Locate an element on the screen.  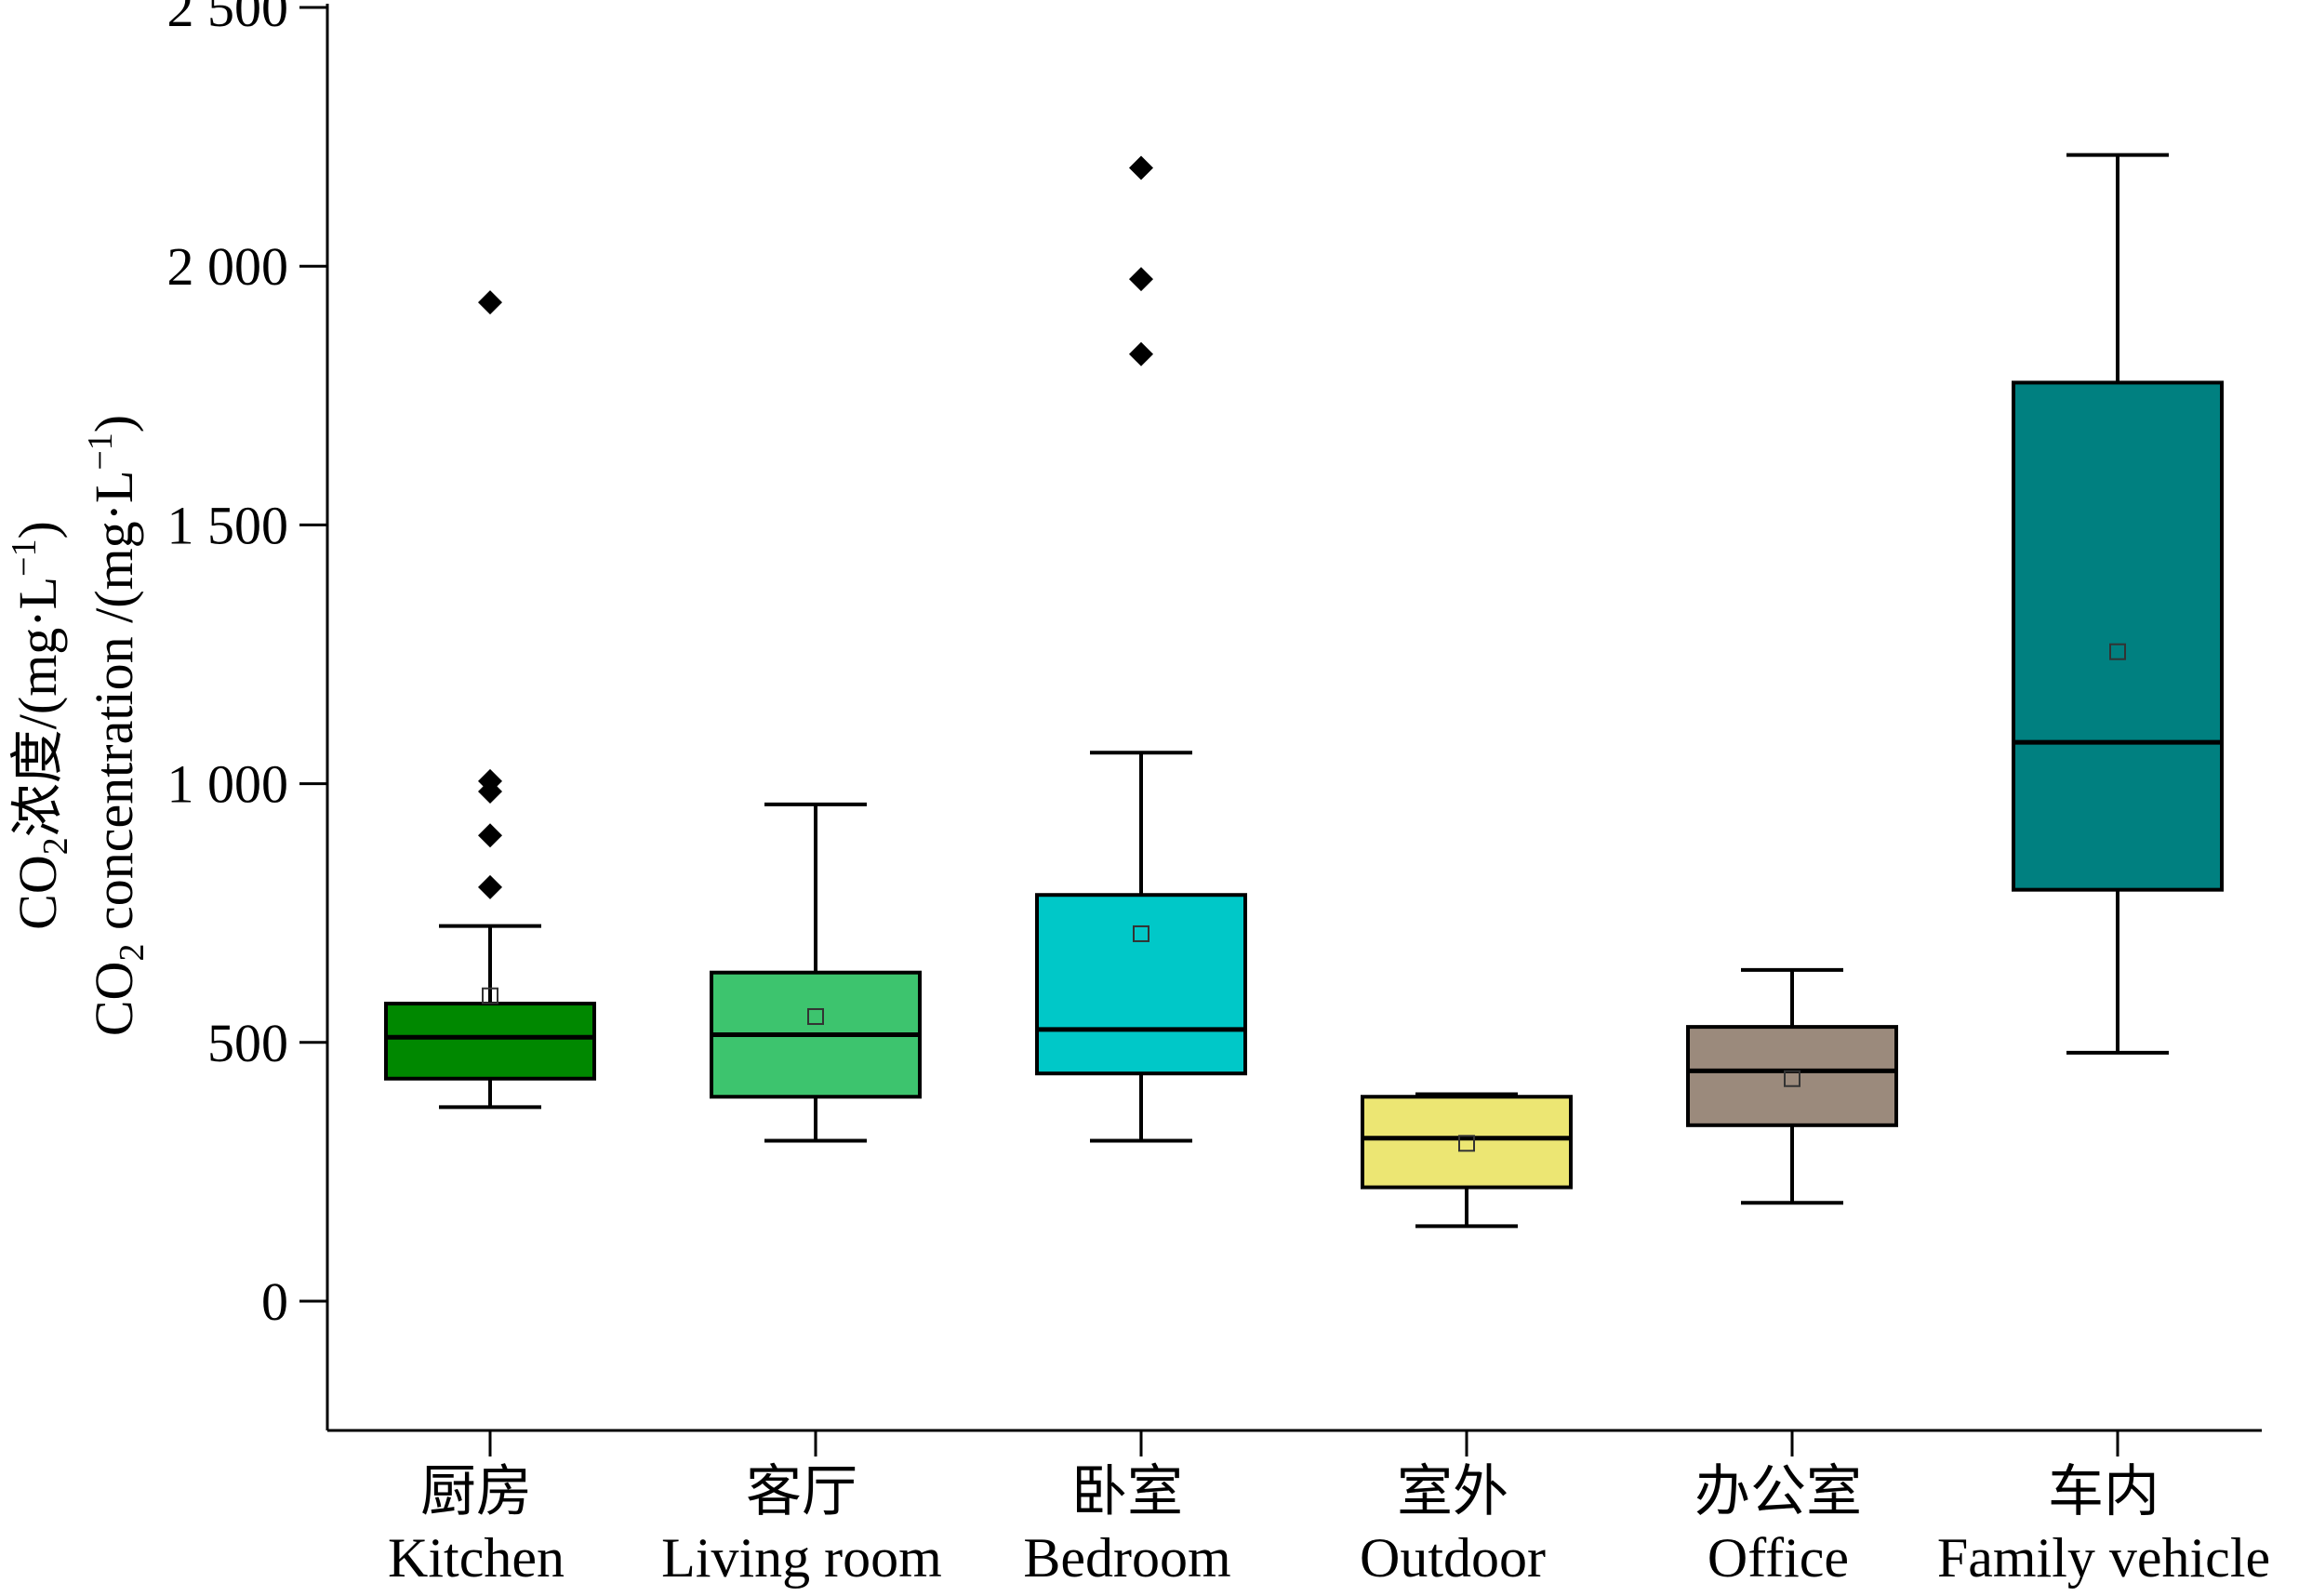
x-category-label-zh: 车内 is located at coordinates (2103, 1492).